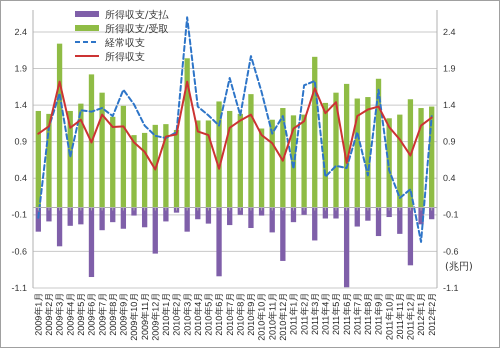 The width and height of the screenshot is (500, 348). Describe the element at coordinates (451, 215) in the screenshot. I see `y2-tick-label: -0.1` at that location.